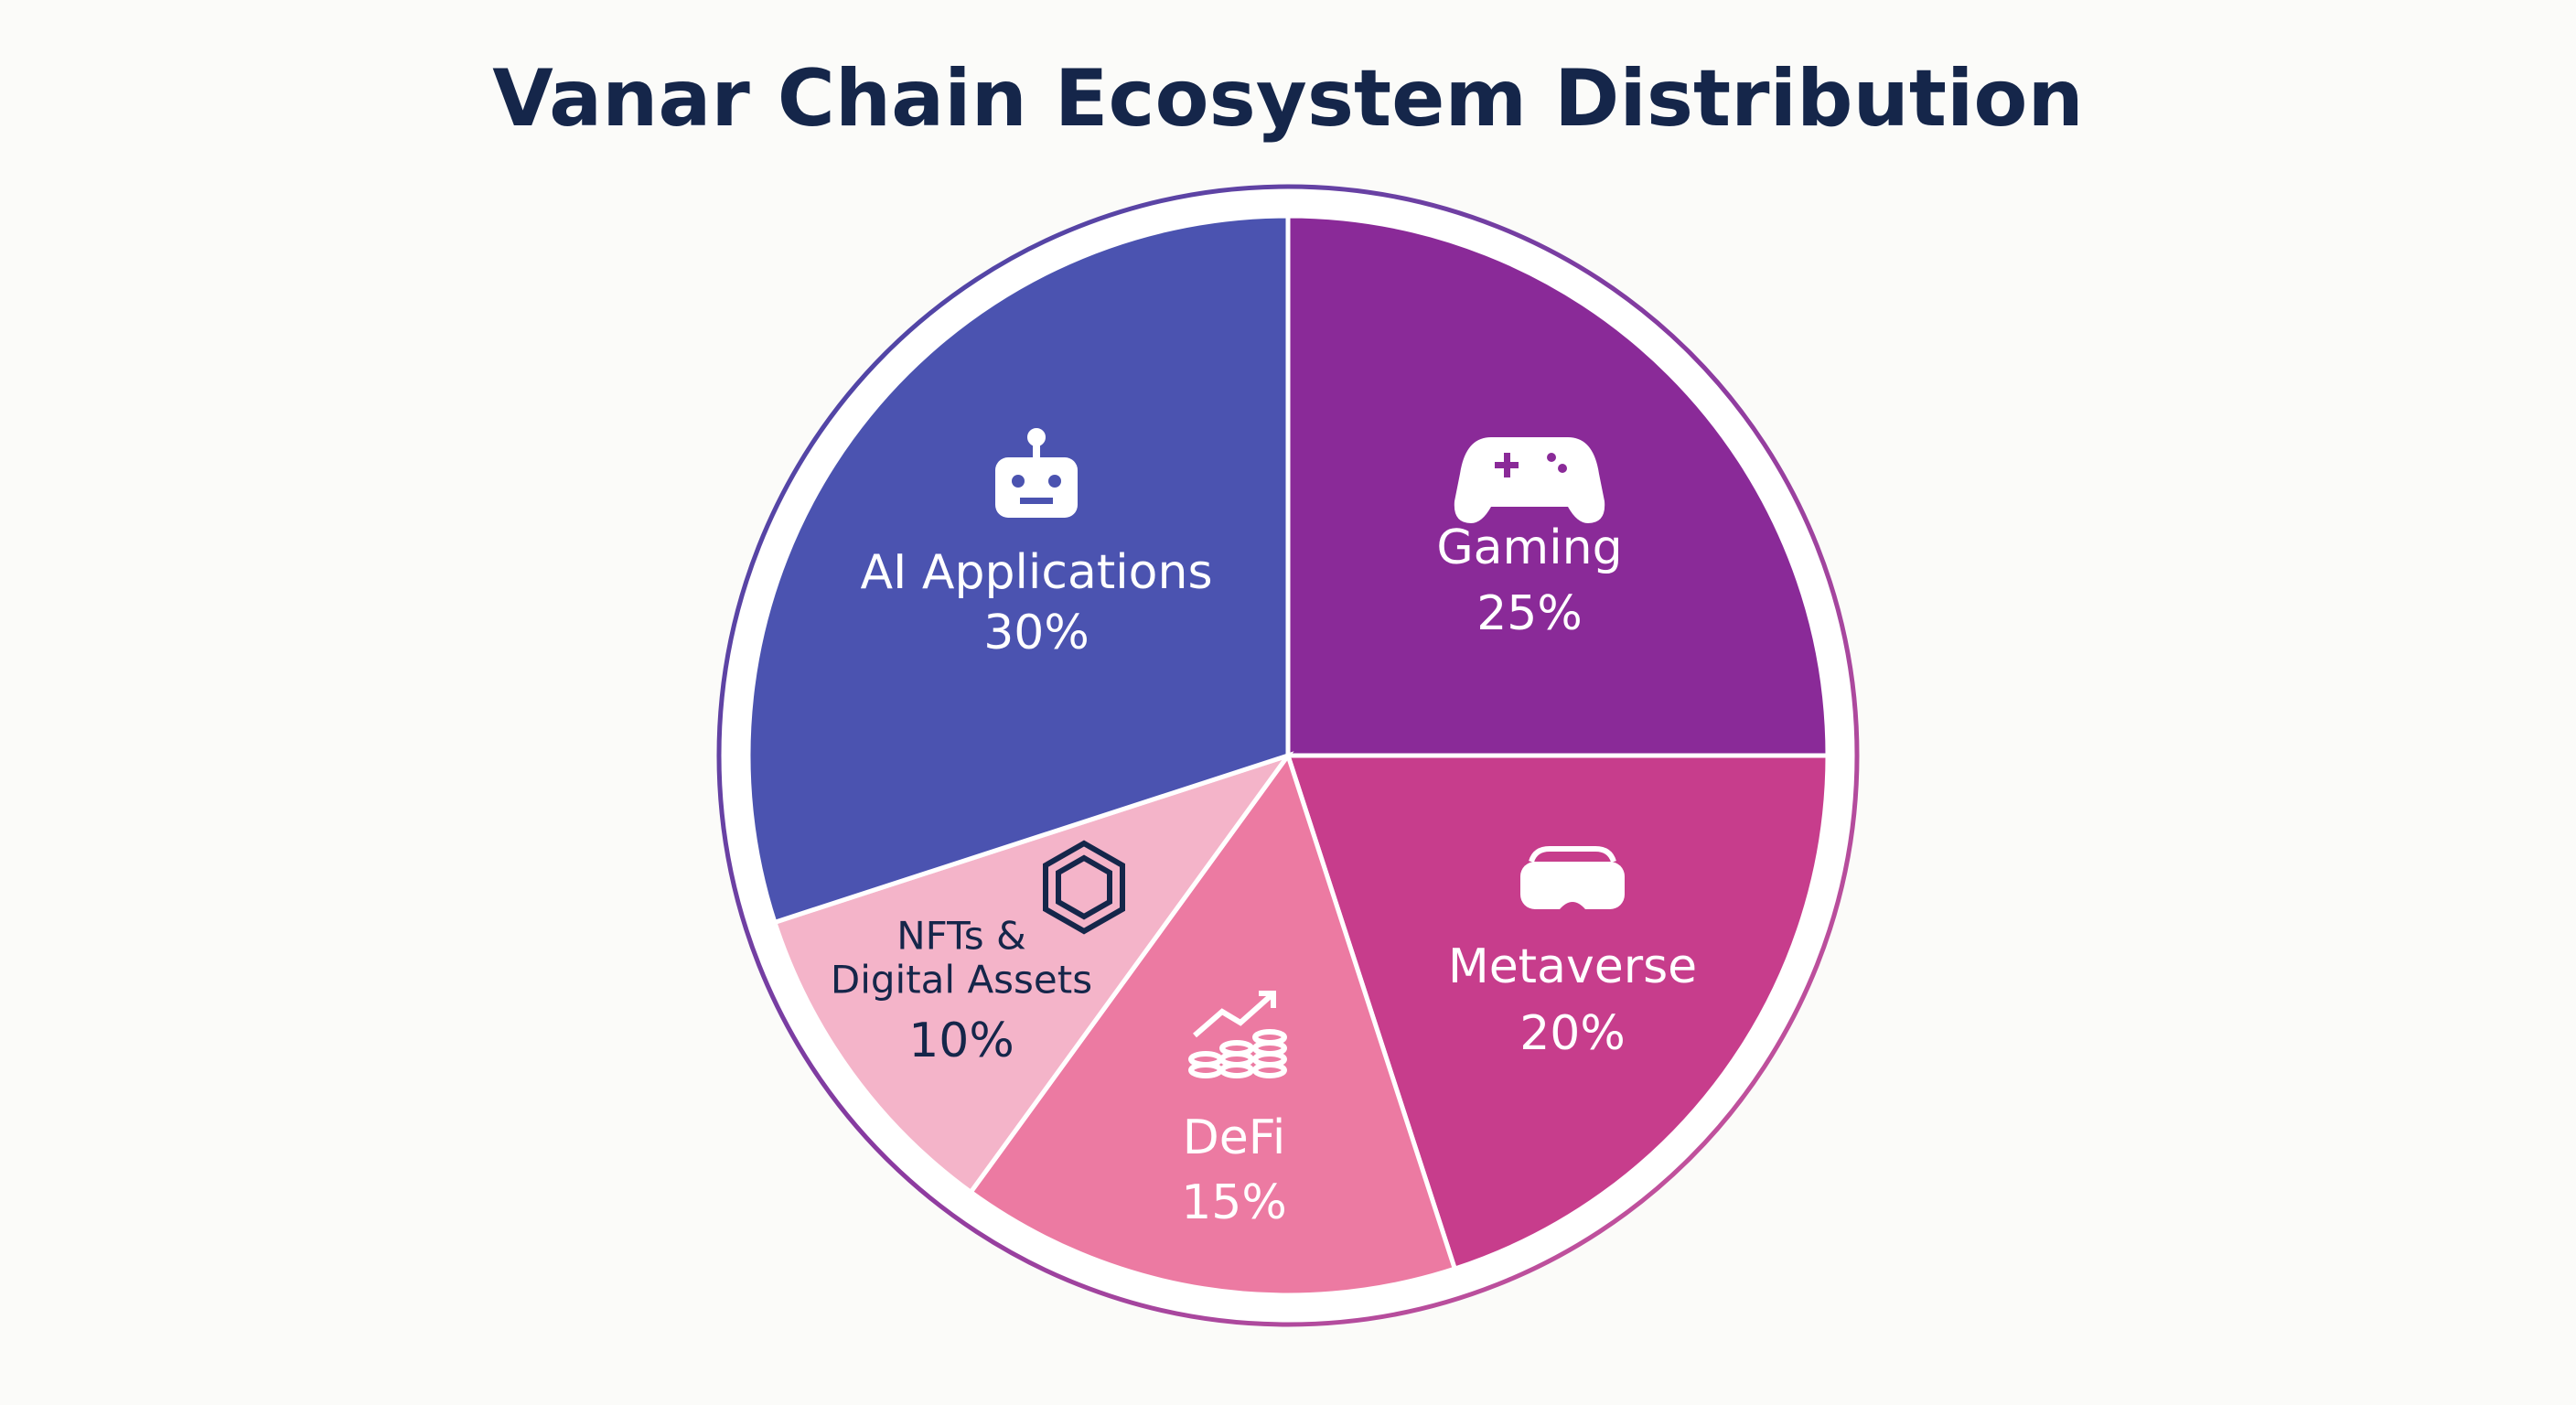 The image size is (2576, 1405). I want to click on slice-label: NFTs & Digital Assets, so click(962, 958).